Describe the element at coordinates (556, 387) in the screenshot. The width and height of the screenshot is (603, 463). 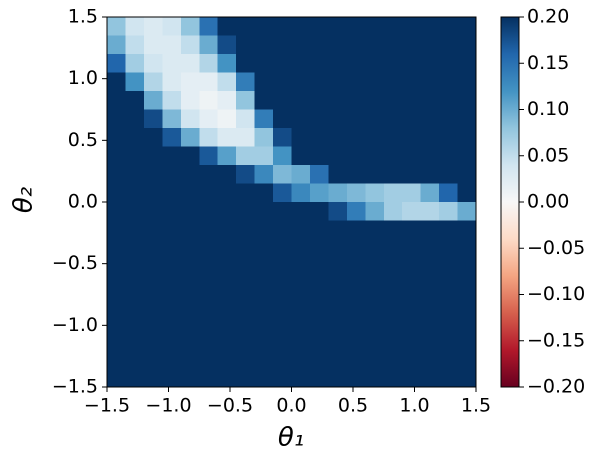
I see `colorbar-tick-label: −0.20` at that location.